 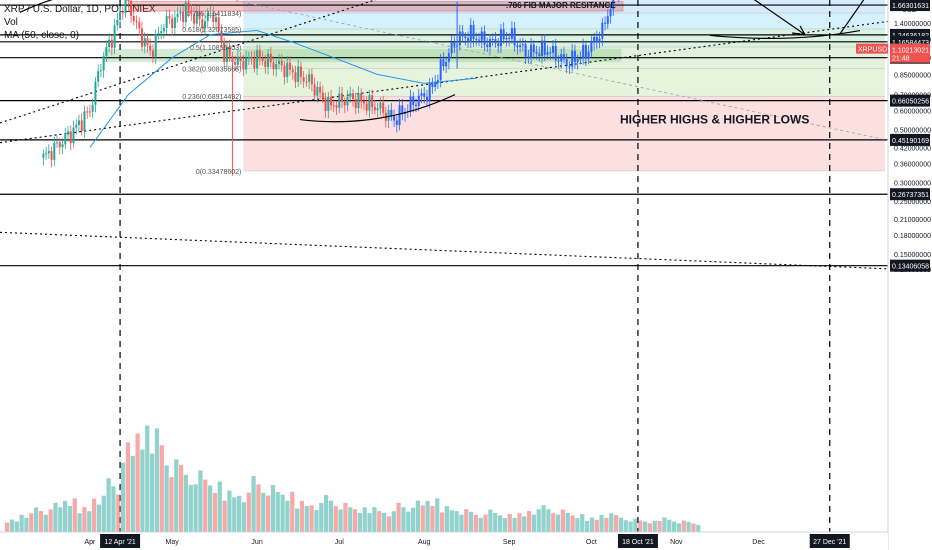 What do you see at coordinates (912, 112) in the screenshot?
I see `price-tick-label: 0.60000000` at bounding box center [912, 112].